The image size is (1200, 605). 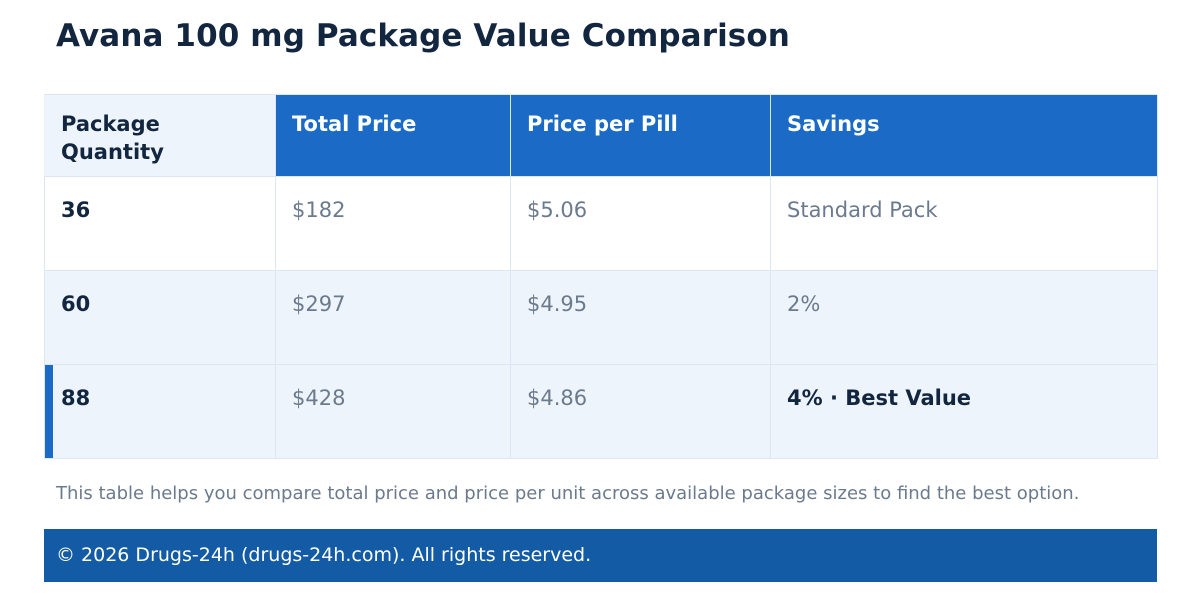 What do you see at coordinates (964, 223) in the screenshot?
I see `cell-savings: Standard Pack` at bounding box center [964, 223].